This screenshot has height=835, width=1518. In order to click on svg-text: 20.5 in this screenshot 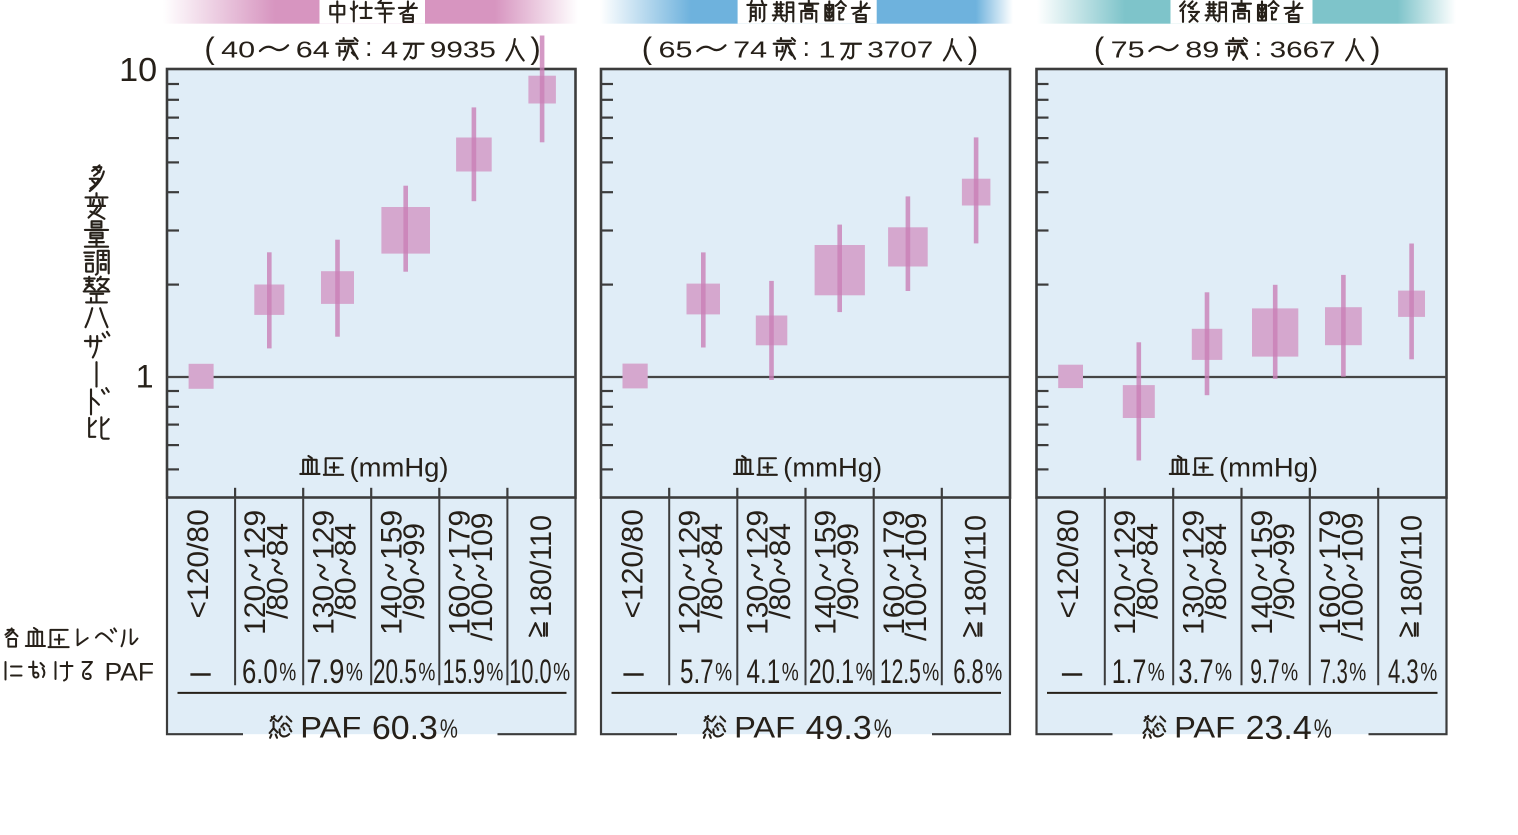, I will do `click(395, 672)`.